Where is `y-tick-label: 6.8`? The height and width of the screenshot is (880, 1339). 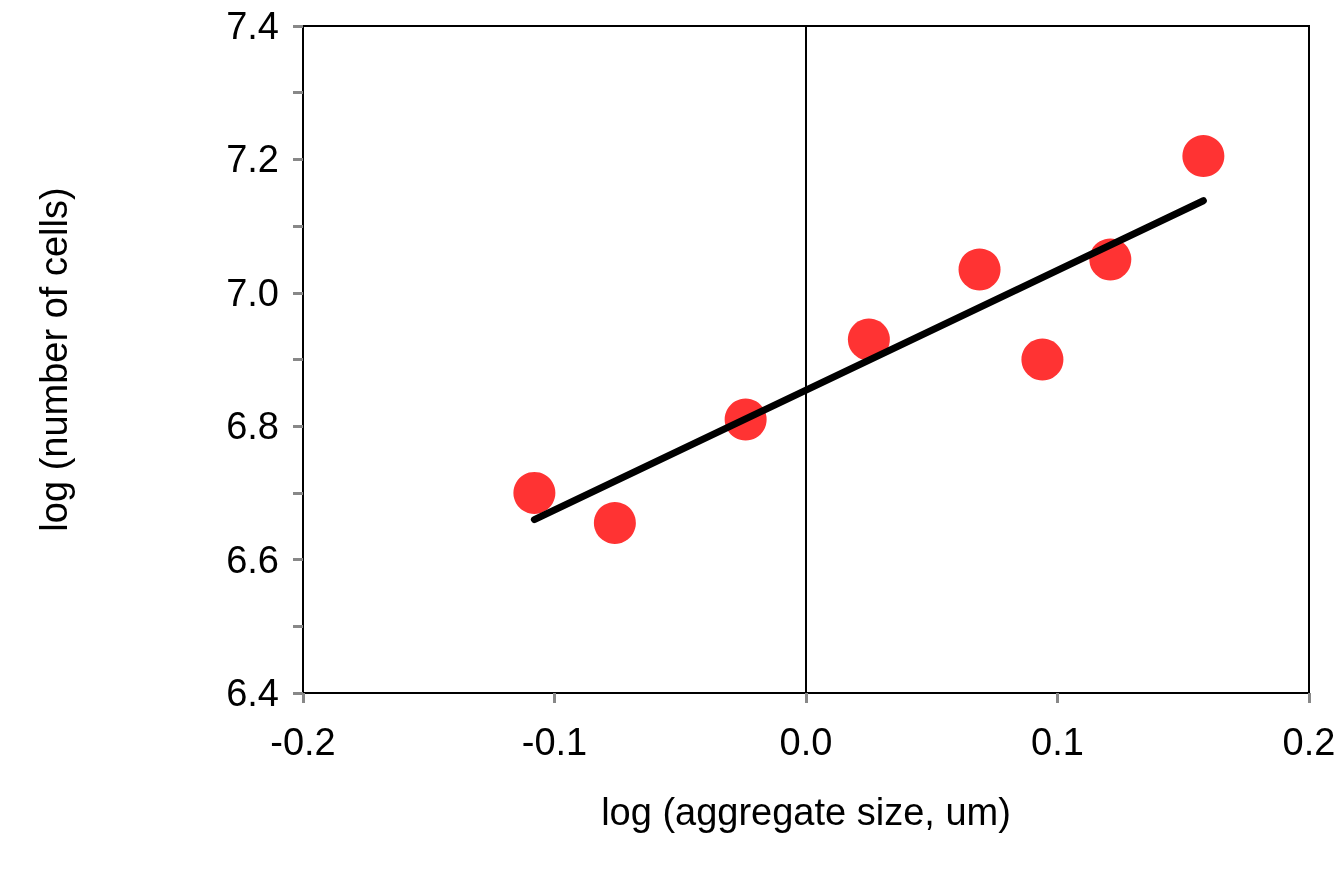
y-tick-label: 6.8 is located at coordinates (252, 426).